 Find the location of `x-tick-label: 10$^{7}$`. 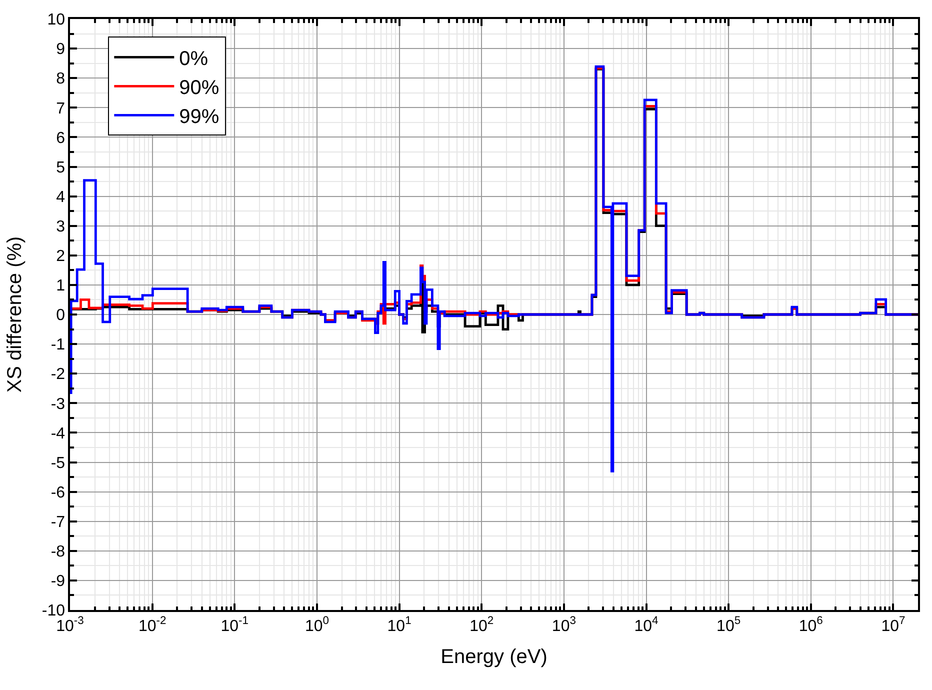

x-tick-label: 10$^{7}$ is located at coordinates (893, 625).